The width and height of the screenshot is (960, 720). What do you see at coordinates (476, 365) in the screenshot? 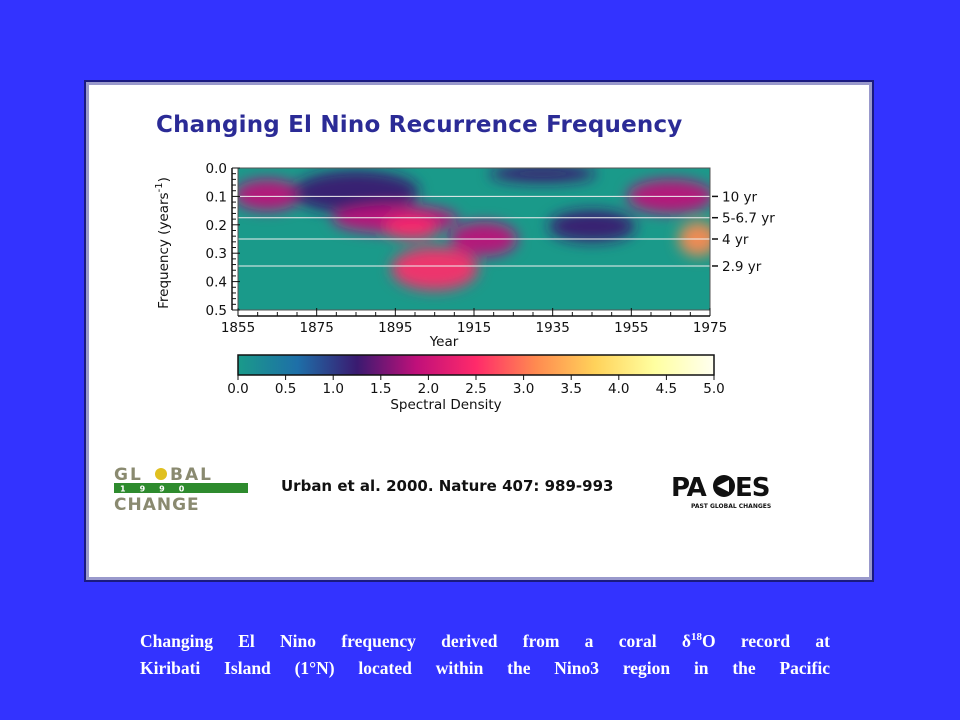
I see `colorbar` at bounding box center [476, 365].